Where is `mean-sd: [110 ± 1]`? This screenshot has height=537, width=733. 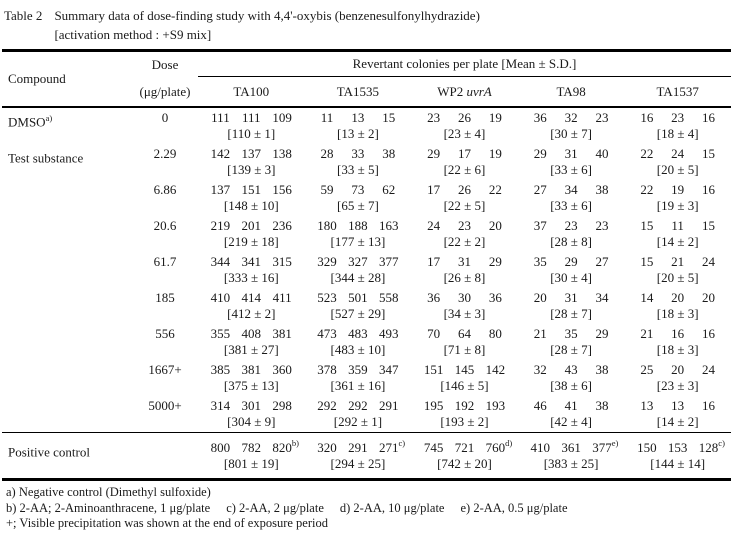 mean-sd: [110 ± 1] is located at coordinates (251, 133).